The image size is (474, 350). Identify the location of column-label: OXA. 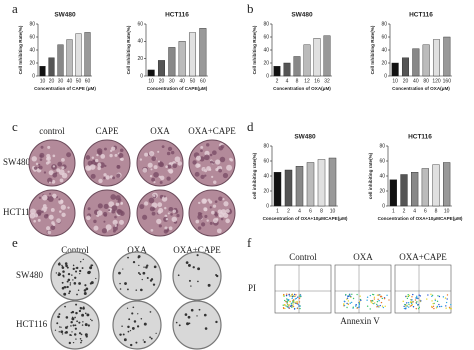
(160, 131).